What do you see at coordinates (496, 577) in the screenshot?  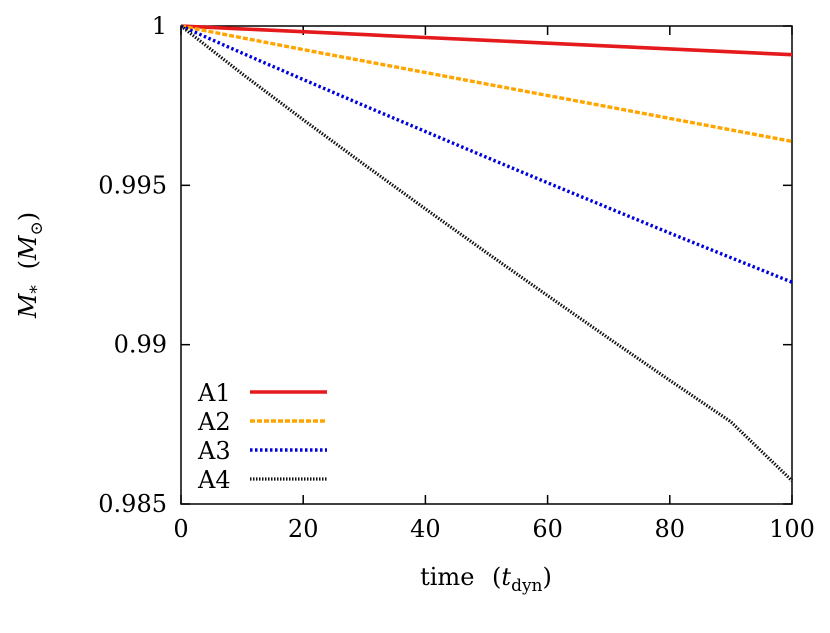 I see `x-axis-label-open-paren: (` at bounding box center [496, 577].